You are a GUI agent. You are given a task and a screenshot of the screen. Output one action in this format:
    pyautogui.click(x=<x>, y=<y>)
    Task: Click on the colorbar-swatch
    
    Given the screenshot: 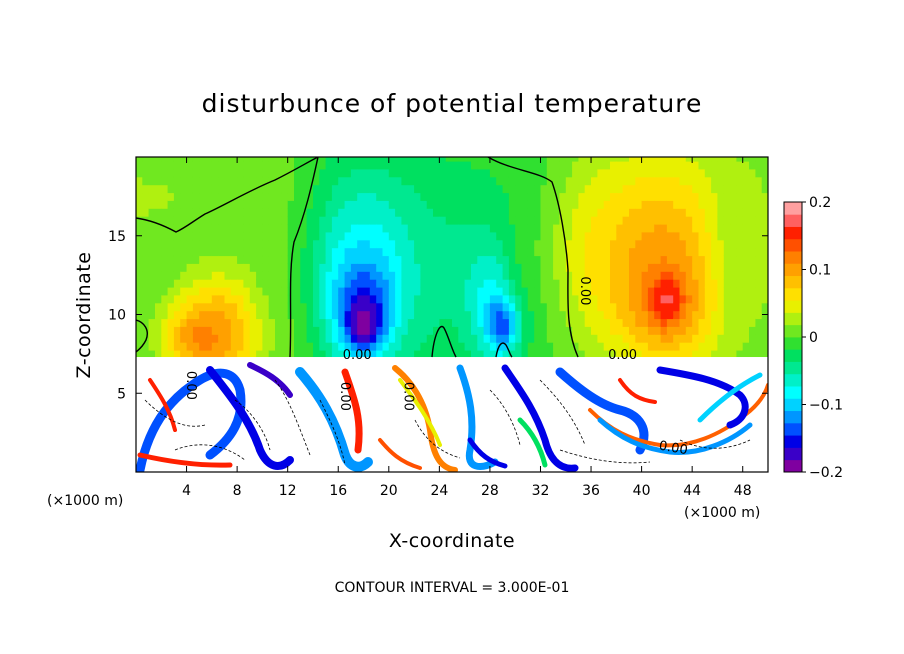 What is the action you would take?
    pyautogui.click(x=793, y=392)
    